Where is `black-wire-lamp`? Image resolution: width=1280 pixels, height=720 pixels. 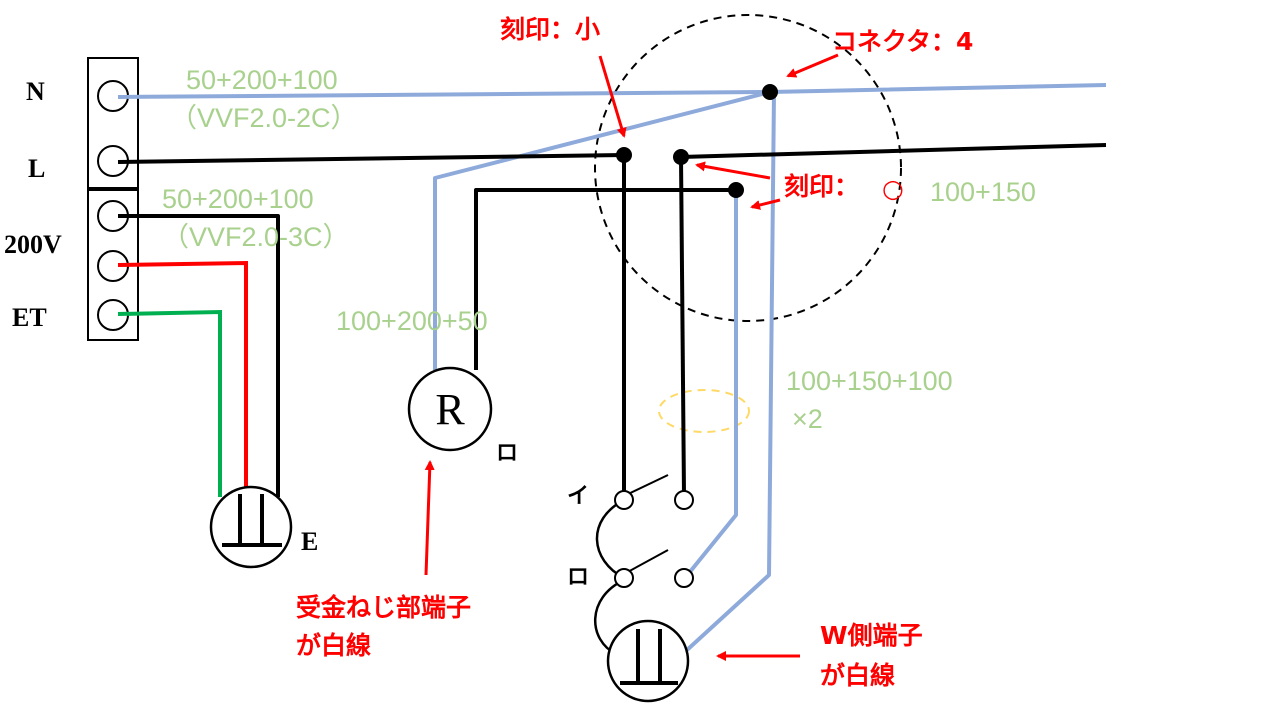 black-wire-lamp is located at coordinates (605, 279).